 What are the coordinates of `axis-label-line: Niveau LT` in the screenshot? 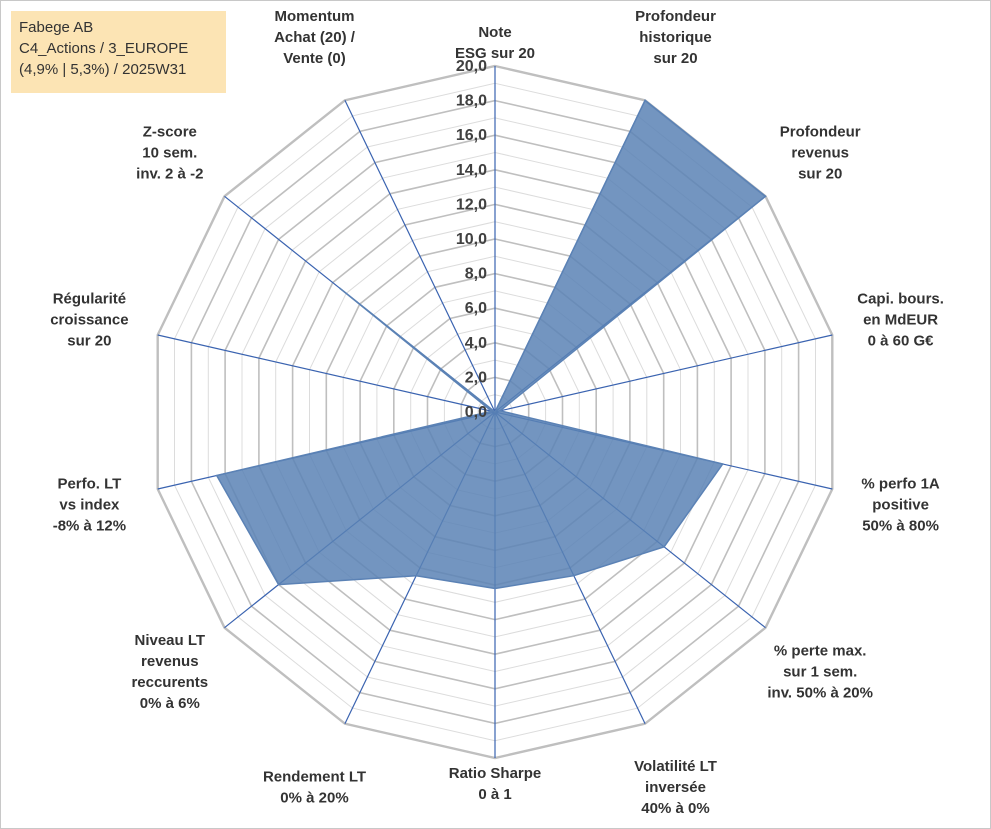 It's located at (170, 640).